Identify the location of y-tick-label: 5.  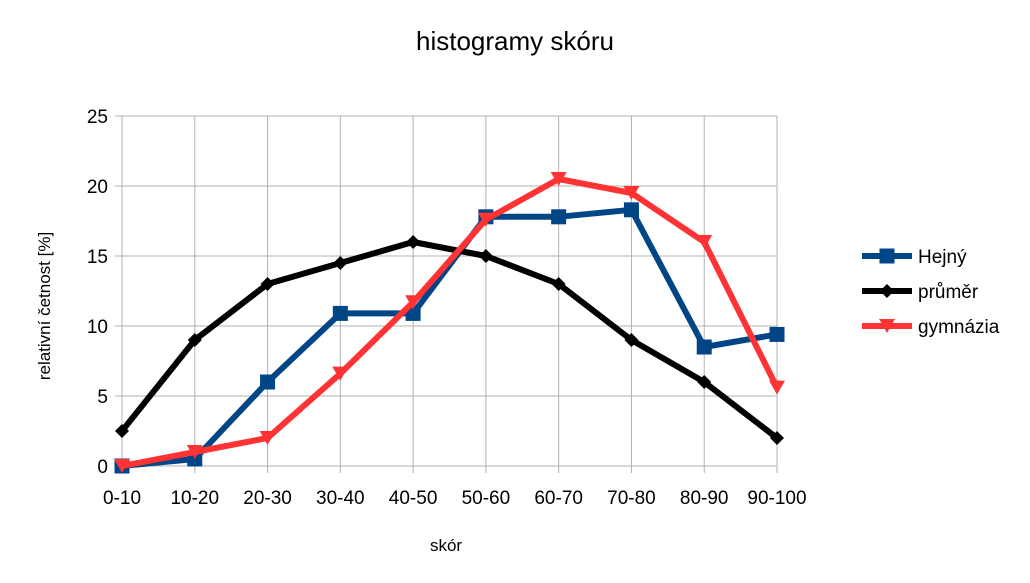
(102, 397).